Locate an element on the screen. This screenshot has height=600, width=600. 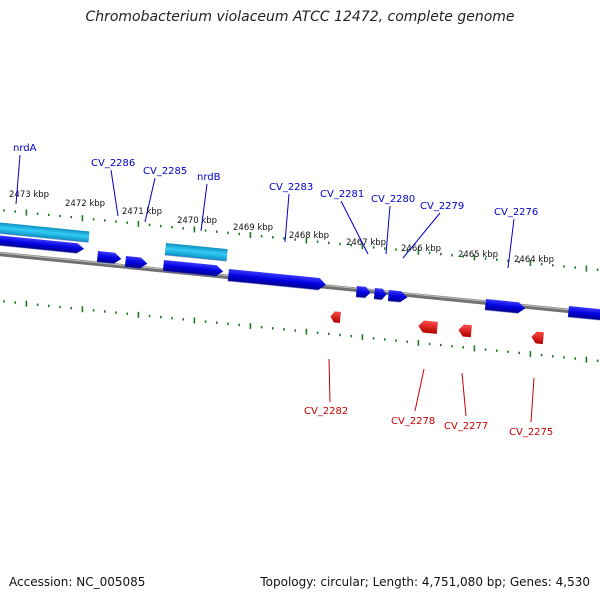
ruler-label: 2470 kbp is located at coordinates (197, 221).